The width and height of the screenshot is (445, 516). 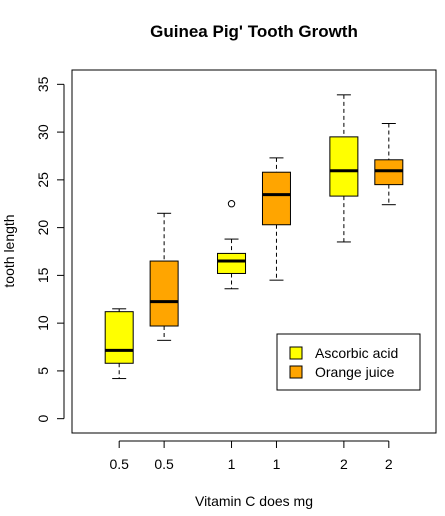 I want to click on legend-label: Ascorbic acid, so click(x=356, y=353).